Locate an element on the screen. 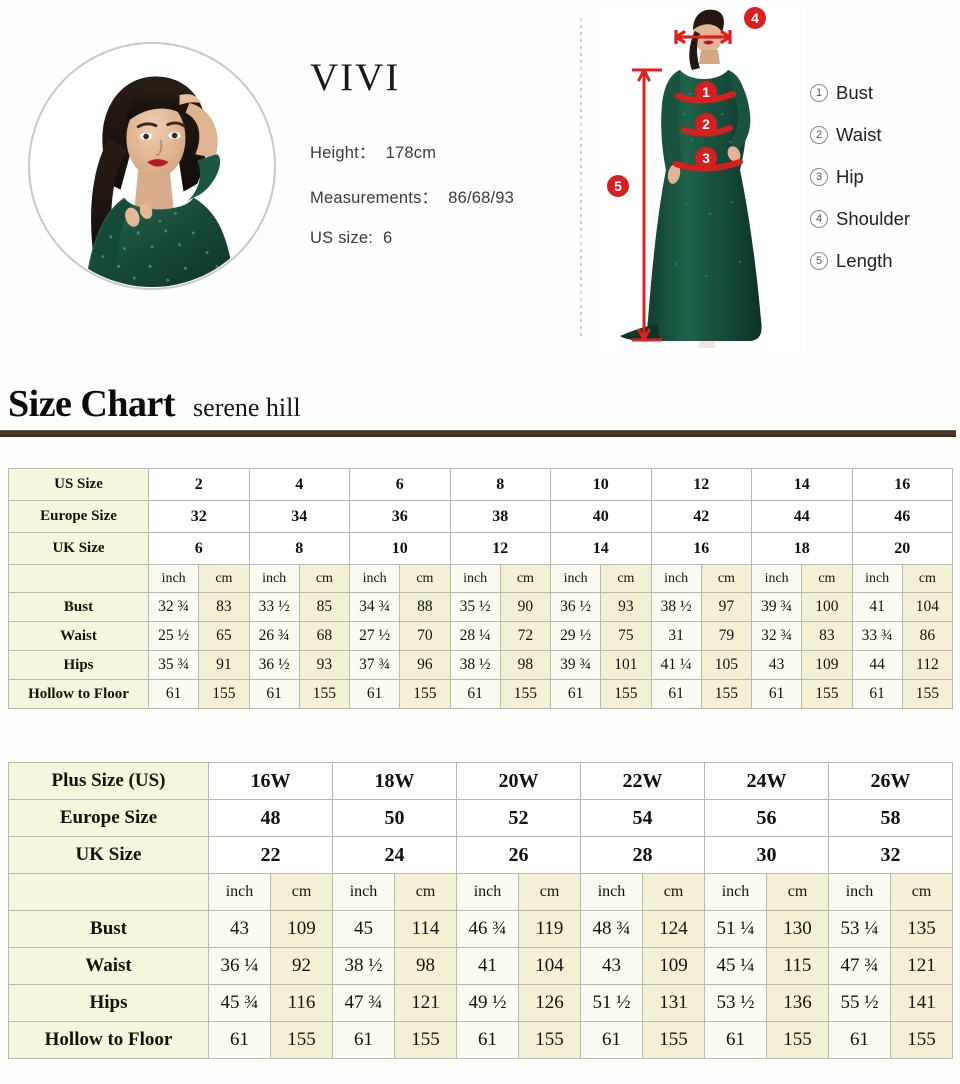 This screenshot has height=1084, width=960. svg-text: 5 is located at coordinates (618, 186).